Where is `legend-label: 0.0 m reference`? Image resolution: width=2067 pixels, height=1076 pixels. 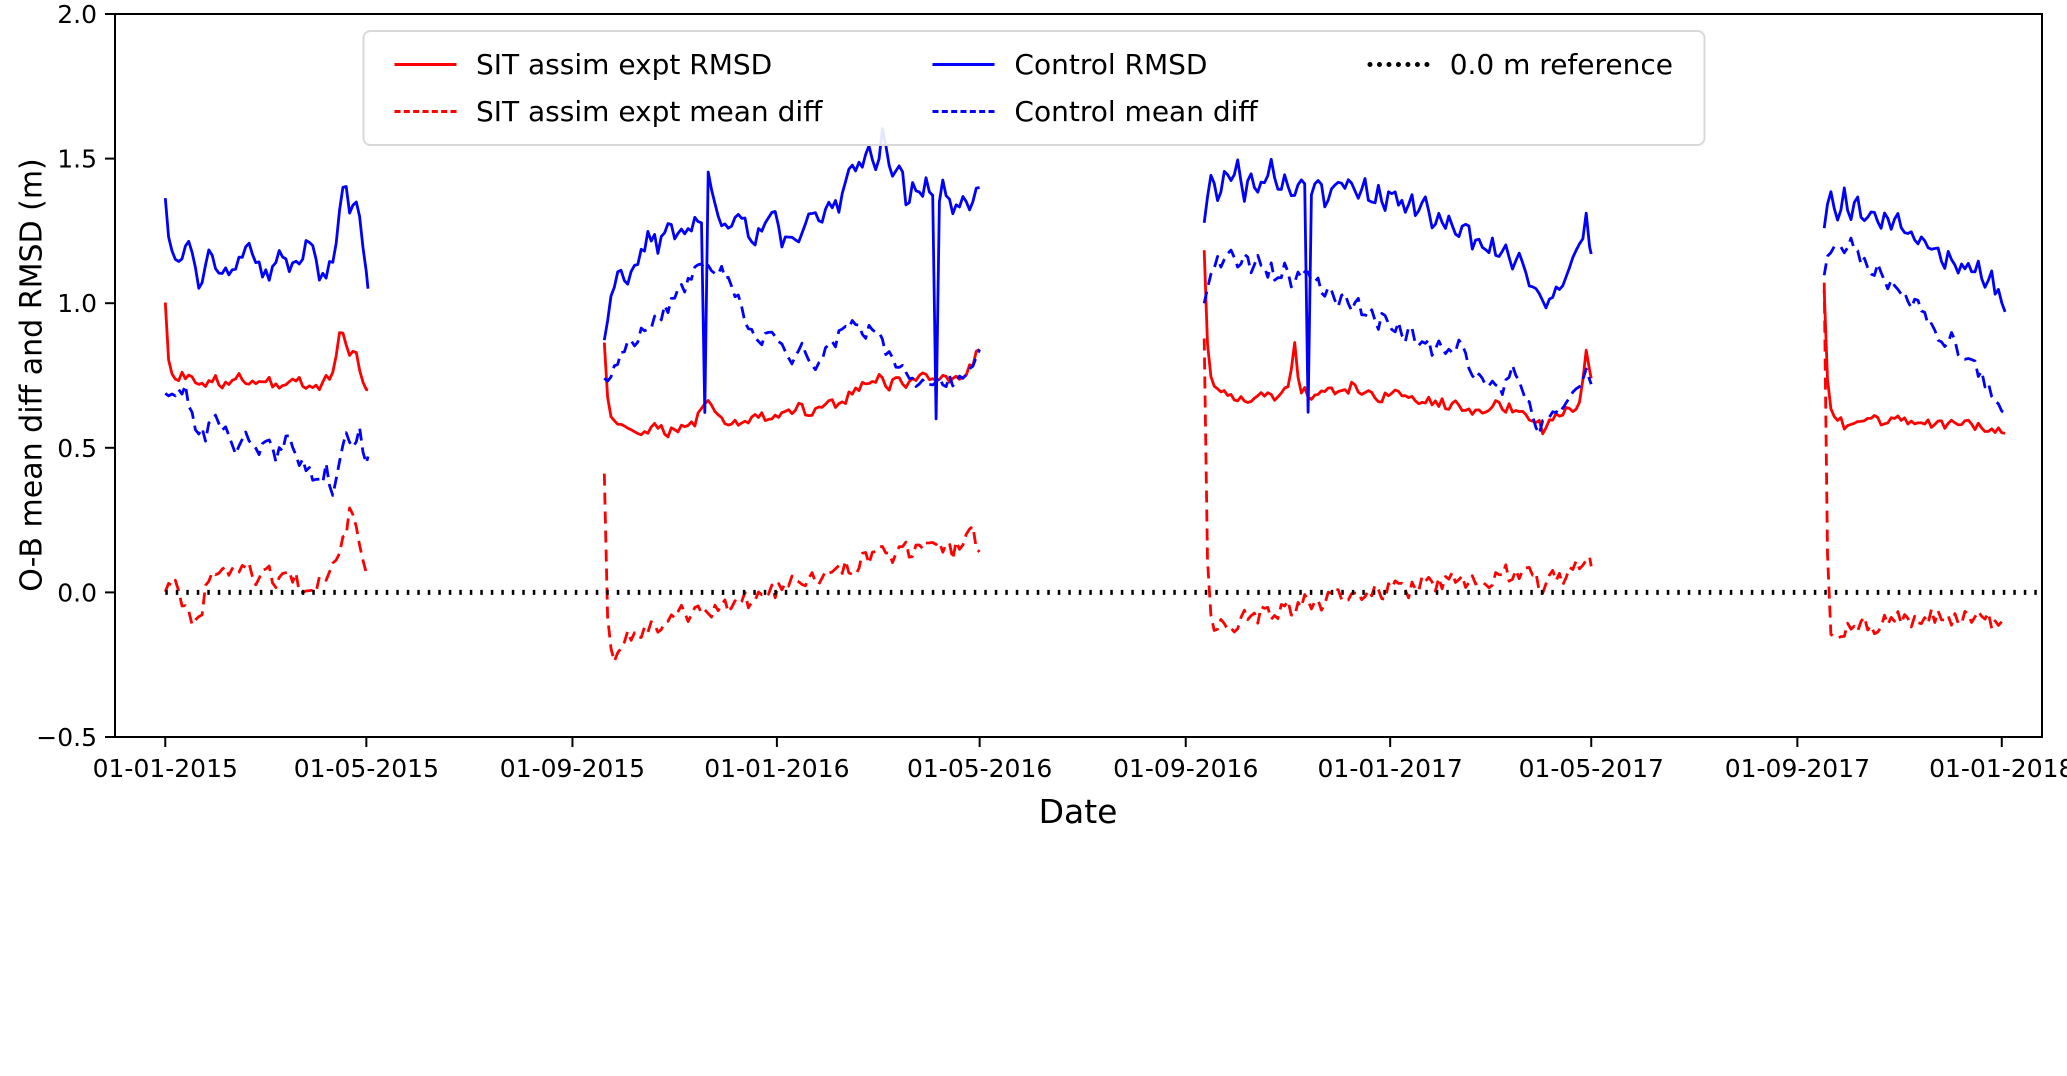 legend-label: 0.0 m reference is located at coordinates (1561, 64).